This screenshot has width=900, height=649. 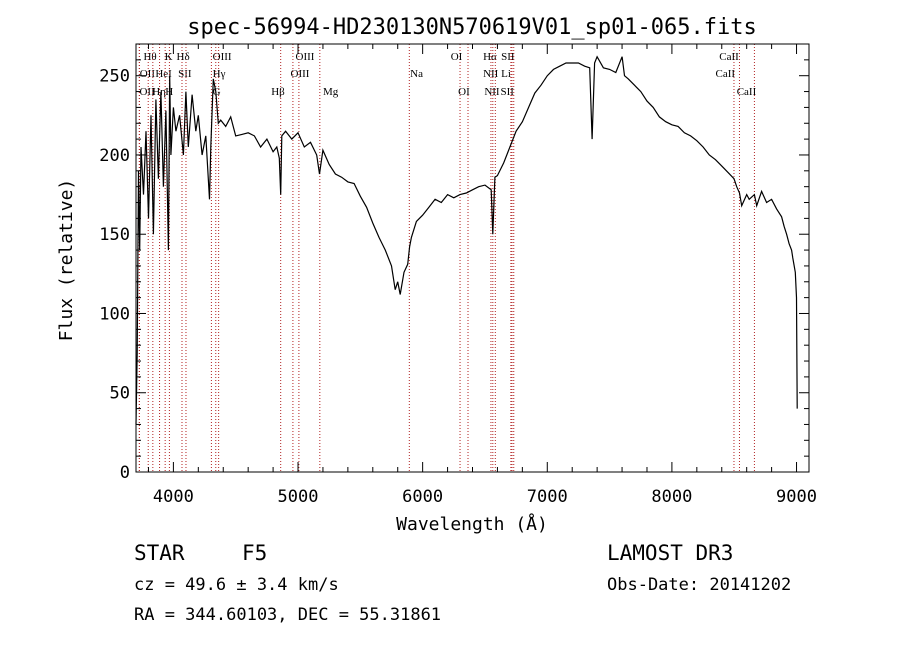 What do you see at coordinates (670, 553) in the screenshot?
I see `survey-name: LAMOST DR3` at bounding box center [670, 553].